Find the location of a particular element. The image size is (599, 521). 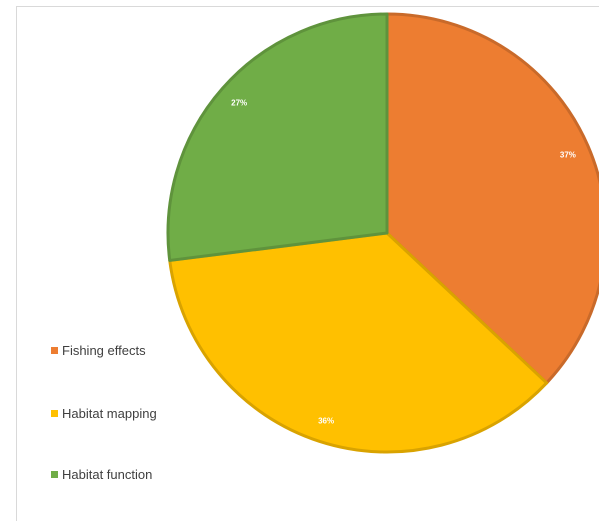

legend-swatch-fishing-effects is located at coordinates (54, 350).